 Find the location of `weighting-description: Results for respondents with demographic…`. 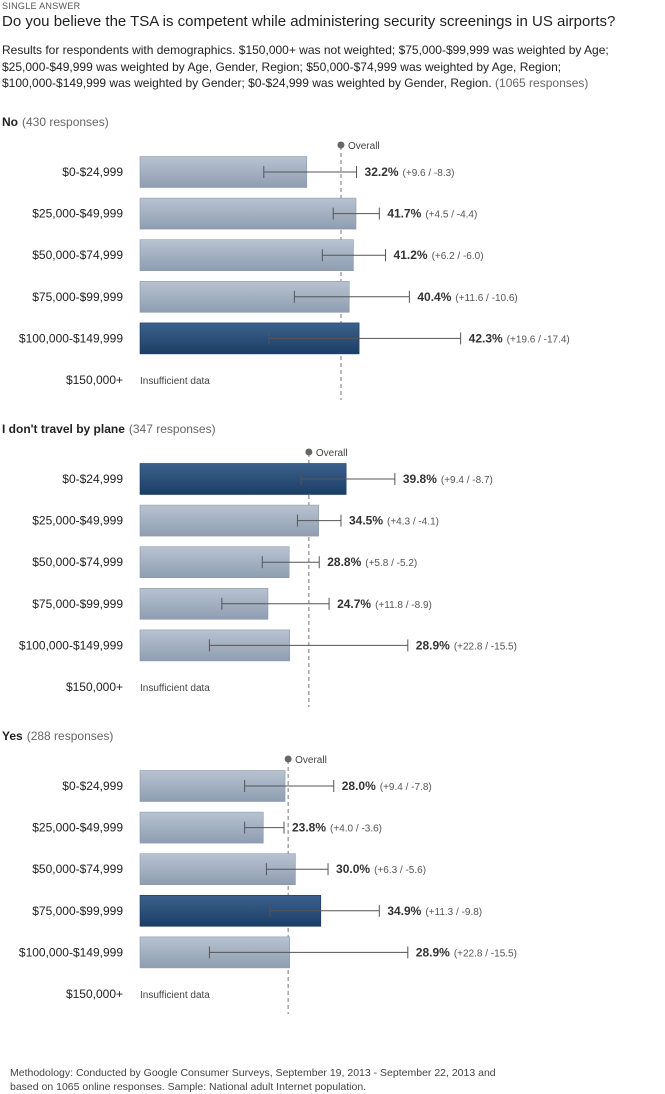

weighting-description: Results for respondents with demographic… is located at coordinates (333, 67).